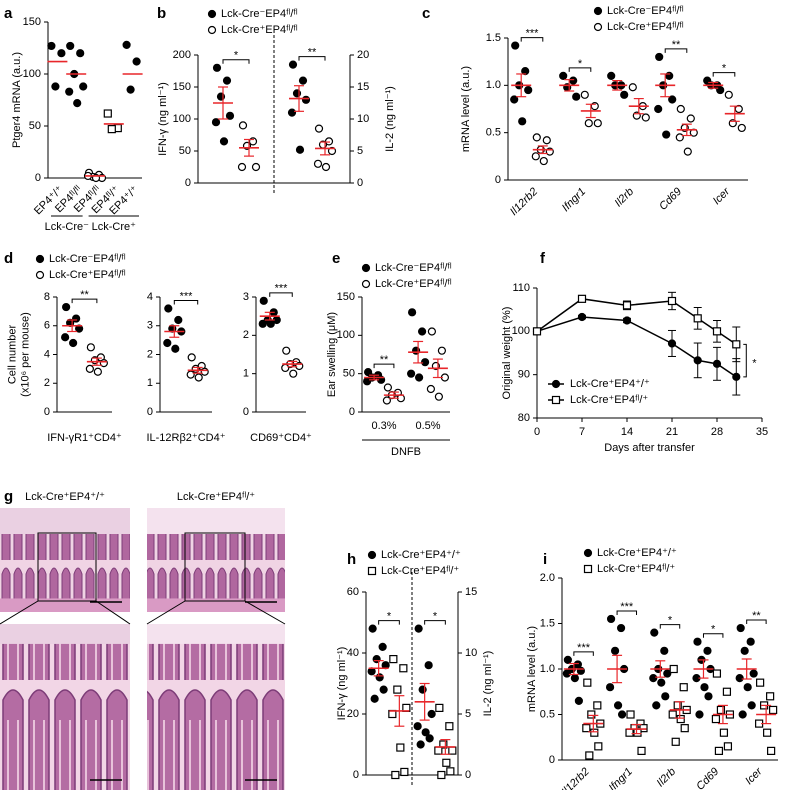 This screenshot has width=788, height=790. What do you see at coordinates (312, 53) in the screenshot?
I see `sig-label: **` at bounding box center [312, 53].